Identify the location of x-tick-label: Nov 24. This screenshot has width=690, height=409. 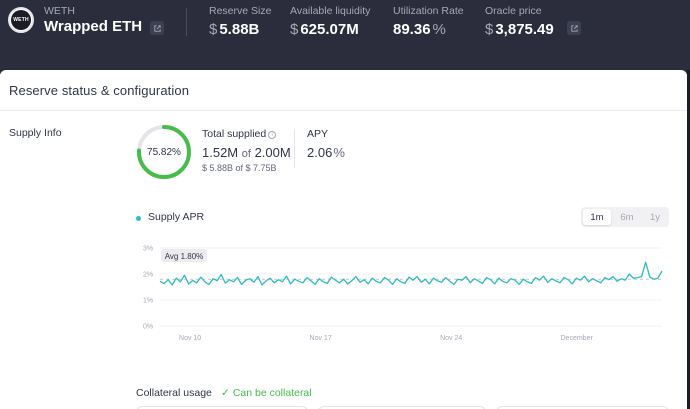
(451, 338).